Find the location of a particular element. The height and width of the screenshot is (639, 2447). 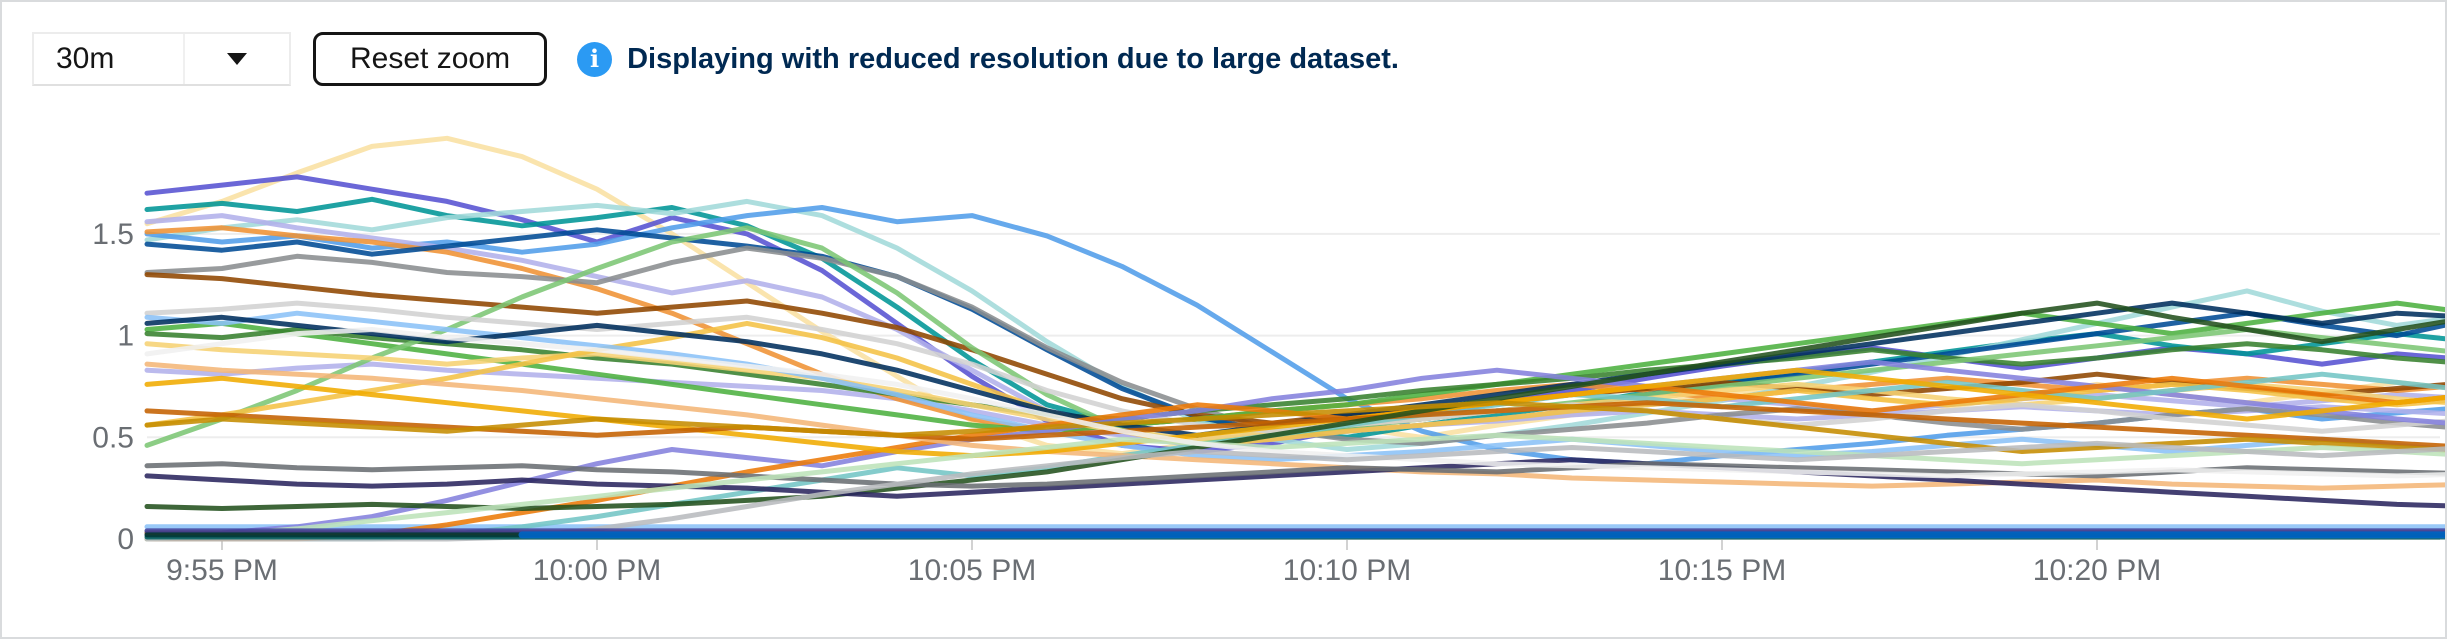

x-axis-tick-label: 10:00 PM is located at coordinates (597, 570).